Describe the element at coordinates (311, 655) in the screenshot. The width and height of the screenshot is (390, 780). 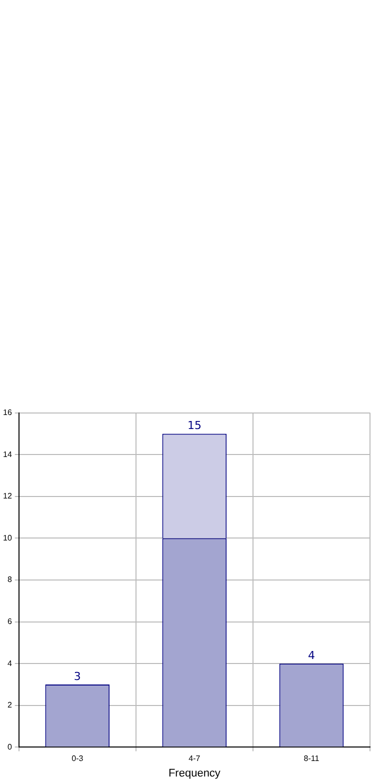
I see `total-label: 4` at that location.